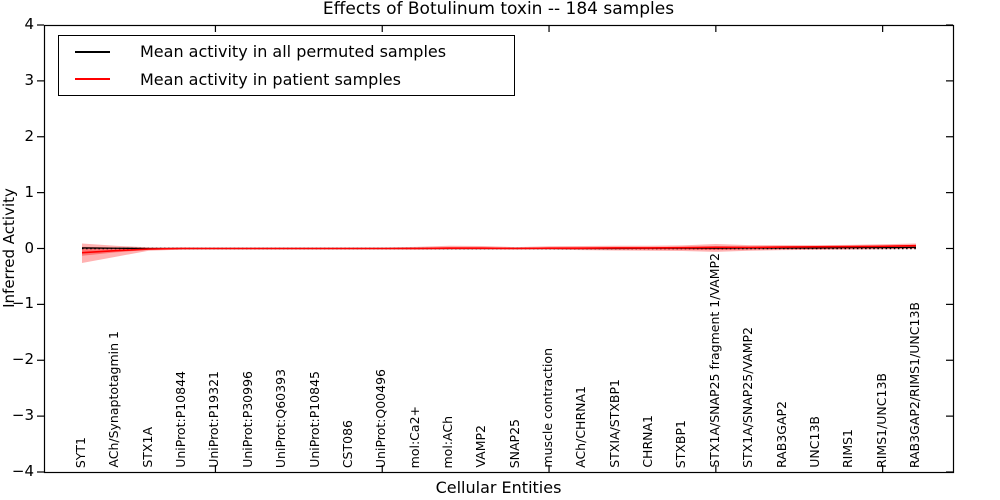  Describe the element at coordinates (314, 419) in the screenshot. I see `x-category-label: UniProt:P10845` at that location.